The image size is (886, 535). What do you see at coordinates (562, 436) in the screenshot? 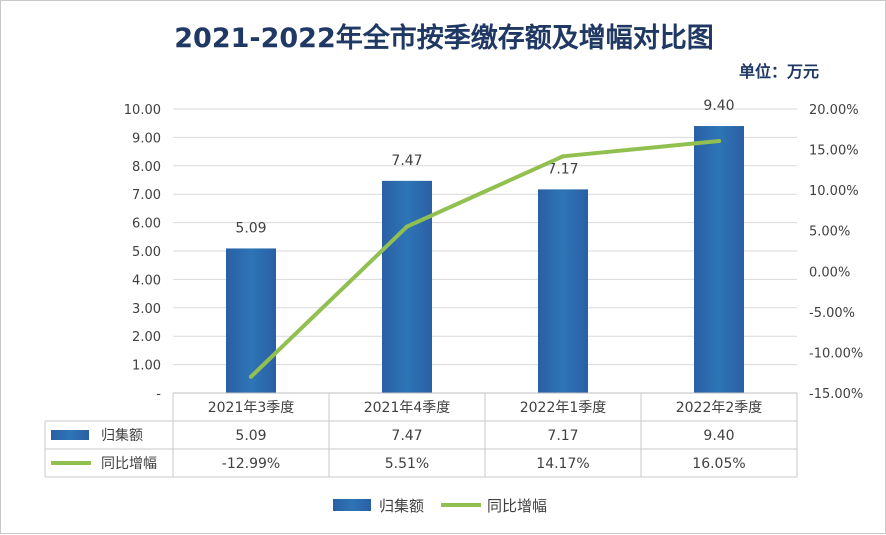
I see `table-cell-bar: 7.17` at bounding box center [562, 436].